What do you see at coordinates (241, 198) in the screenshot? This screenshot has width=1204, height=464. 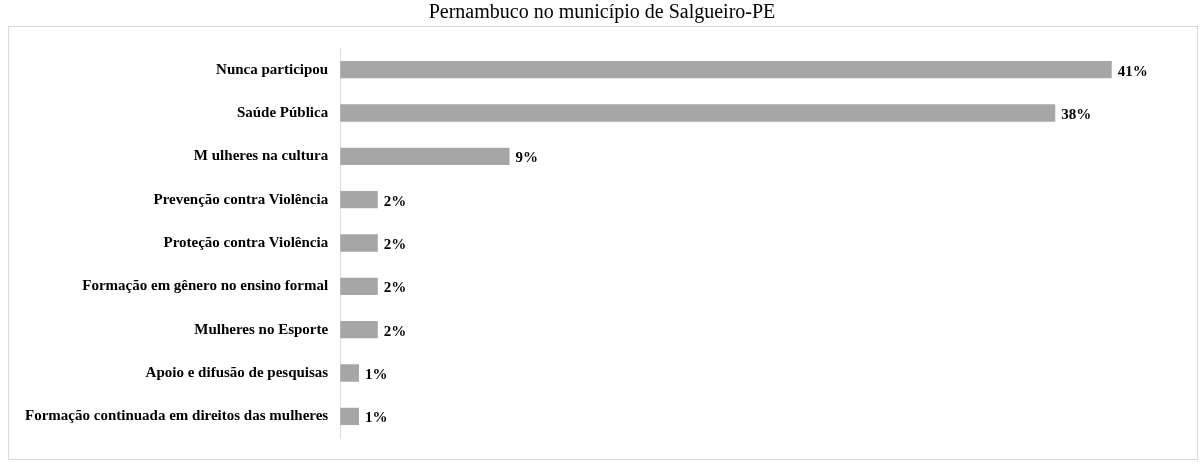 I see `y-tick-label: Prevenção contra Violência` at bounding box center [241, 198].